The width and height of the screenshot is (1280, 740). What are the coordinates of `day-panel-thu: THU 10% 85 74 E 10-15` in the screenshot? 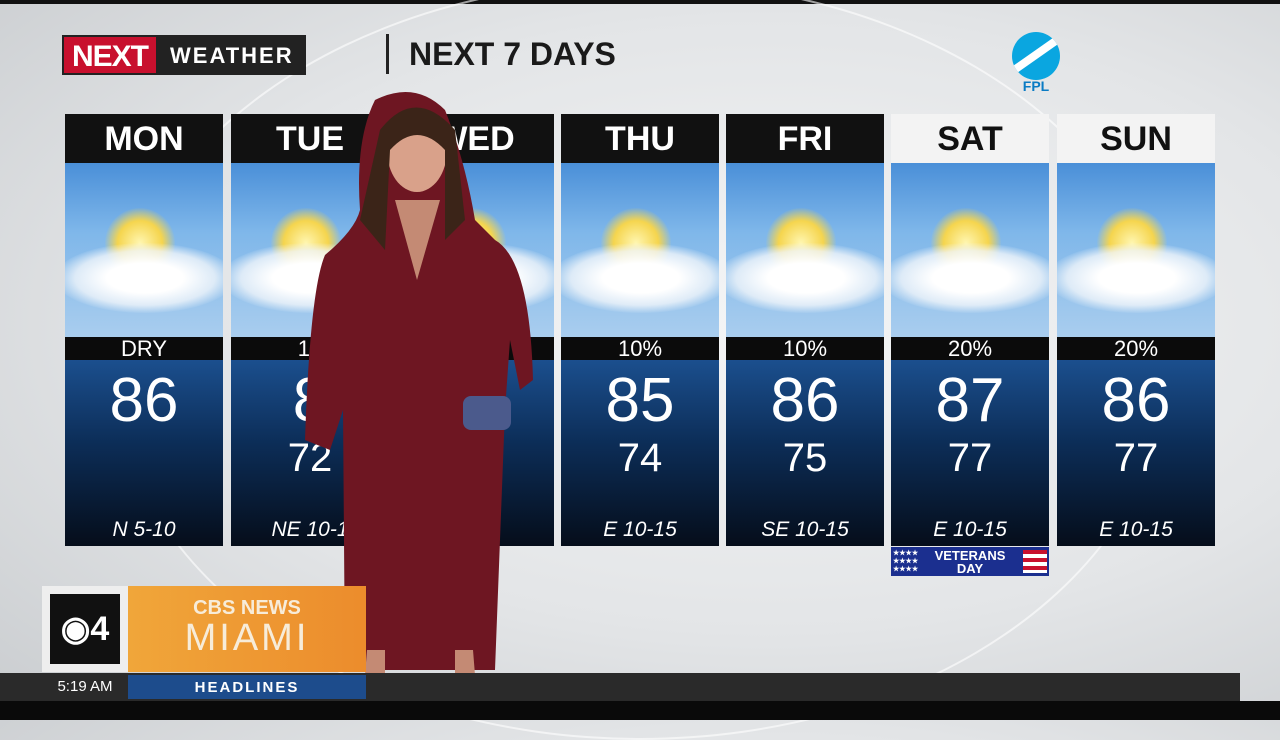 It's located at (640, 330).